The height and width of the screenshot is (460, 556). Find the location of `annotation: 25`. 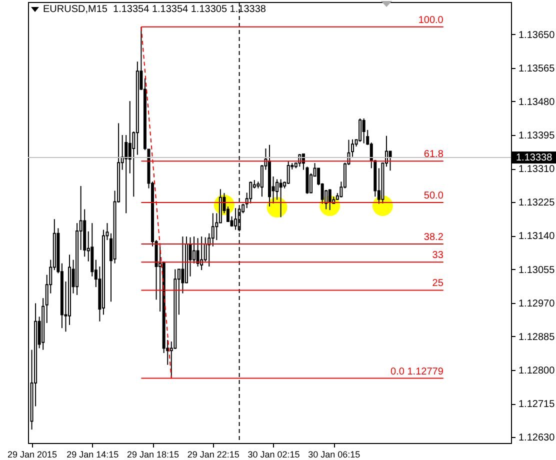

annotation: 25 is located at coordinates (438, 284).